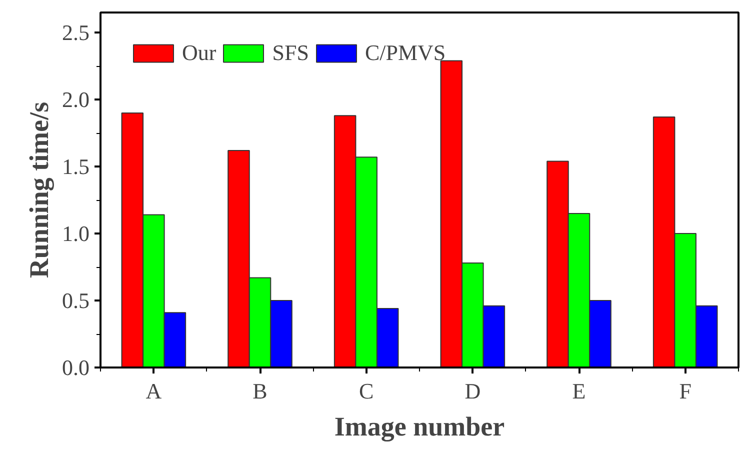 This screenshot has height=457, width=748. What do you see at coordinates (685, 391) in the screenshot?
I see `x-tick-label: F` at bounding box center [685, 391].